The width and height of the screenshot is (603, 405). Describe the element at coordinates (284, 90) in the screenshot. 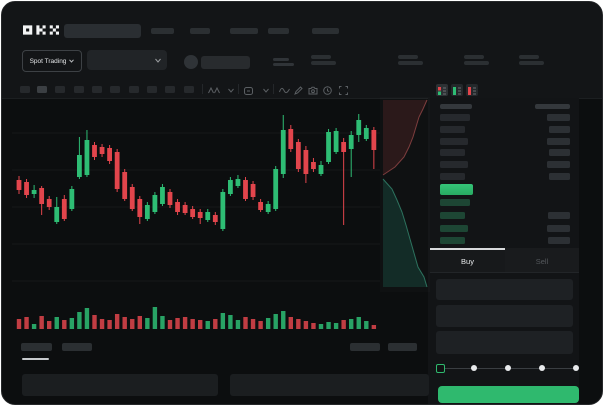

I see `wave-icon` at that location.